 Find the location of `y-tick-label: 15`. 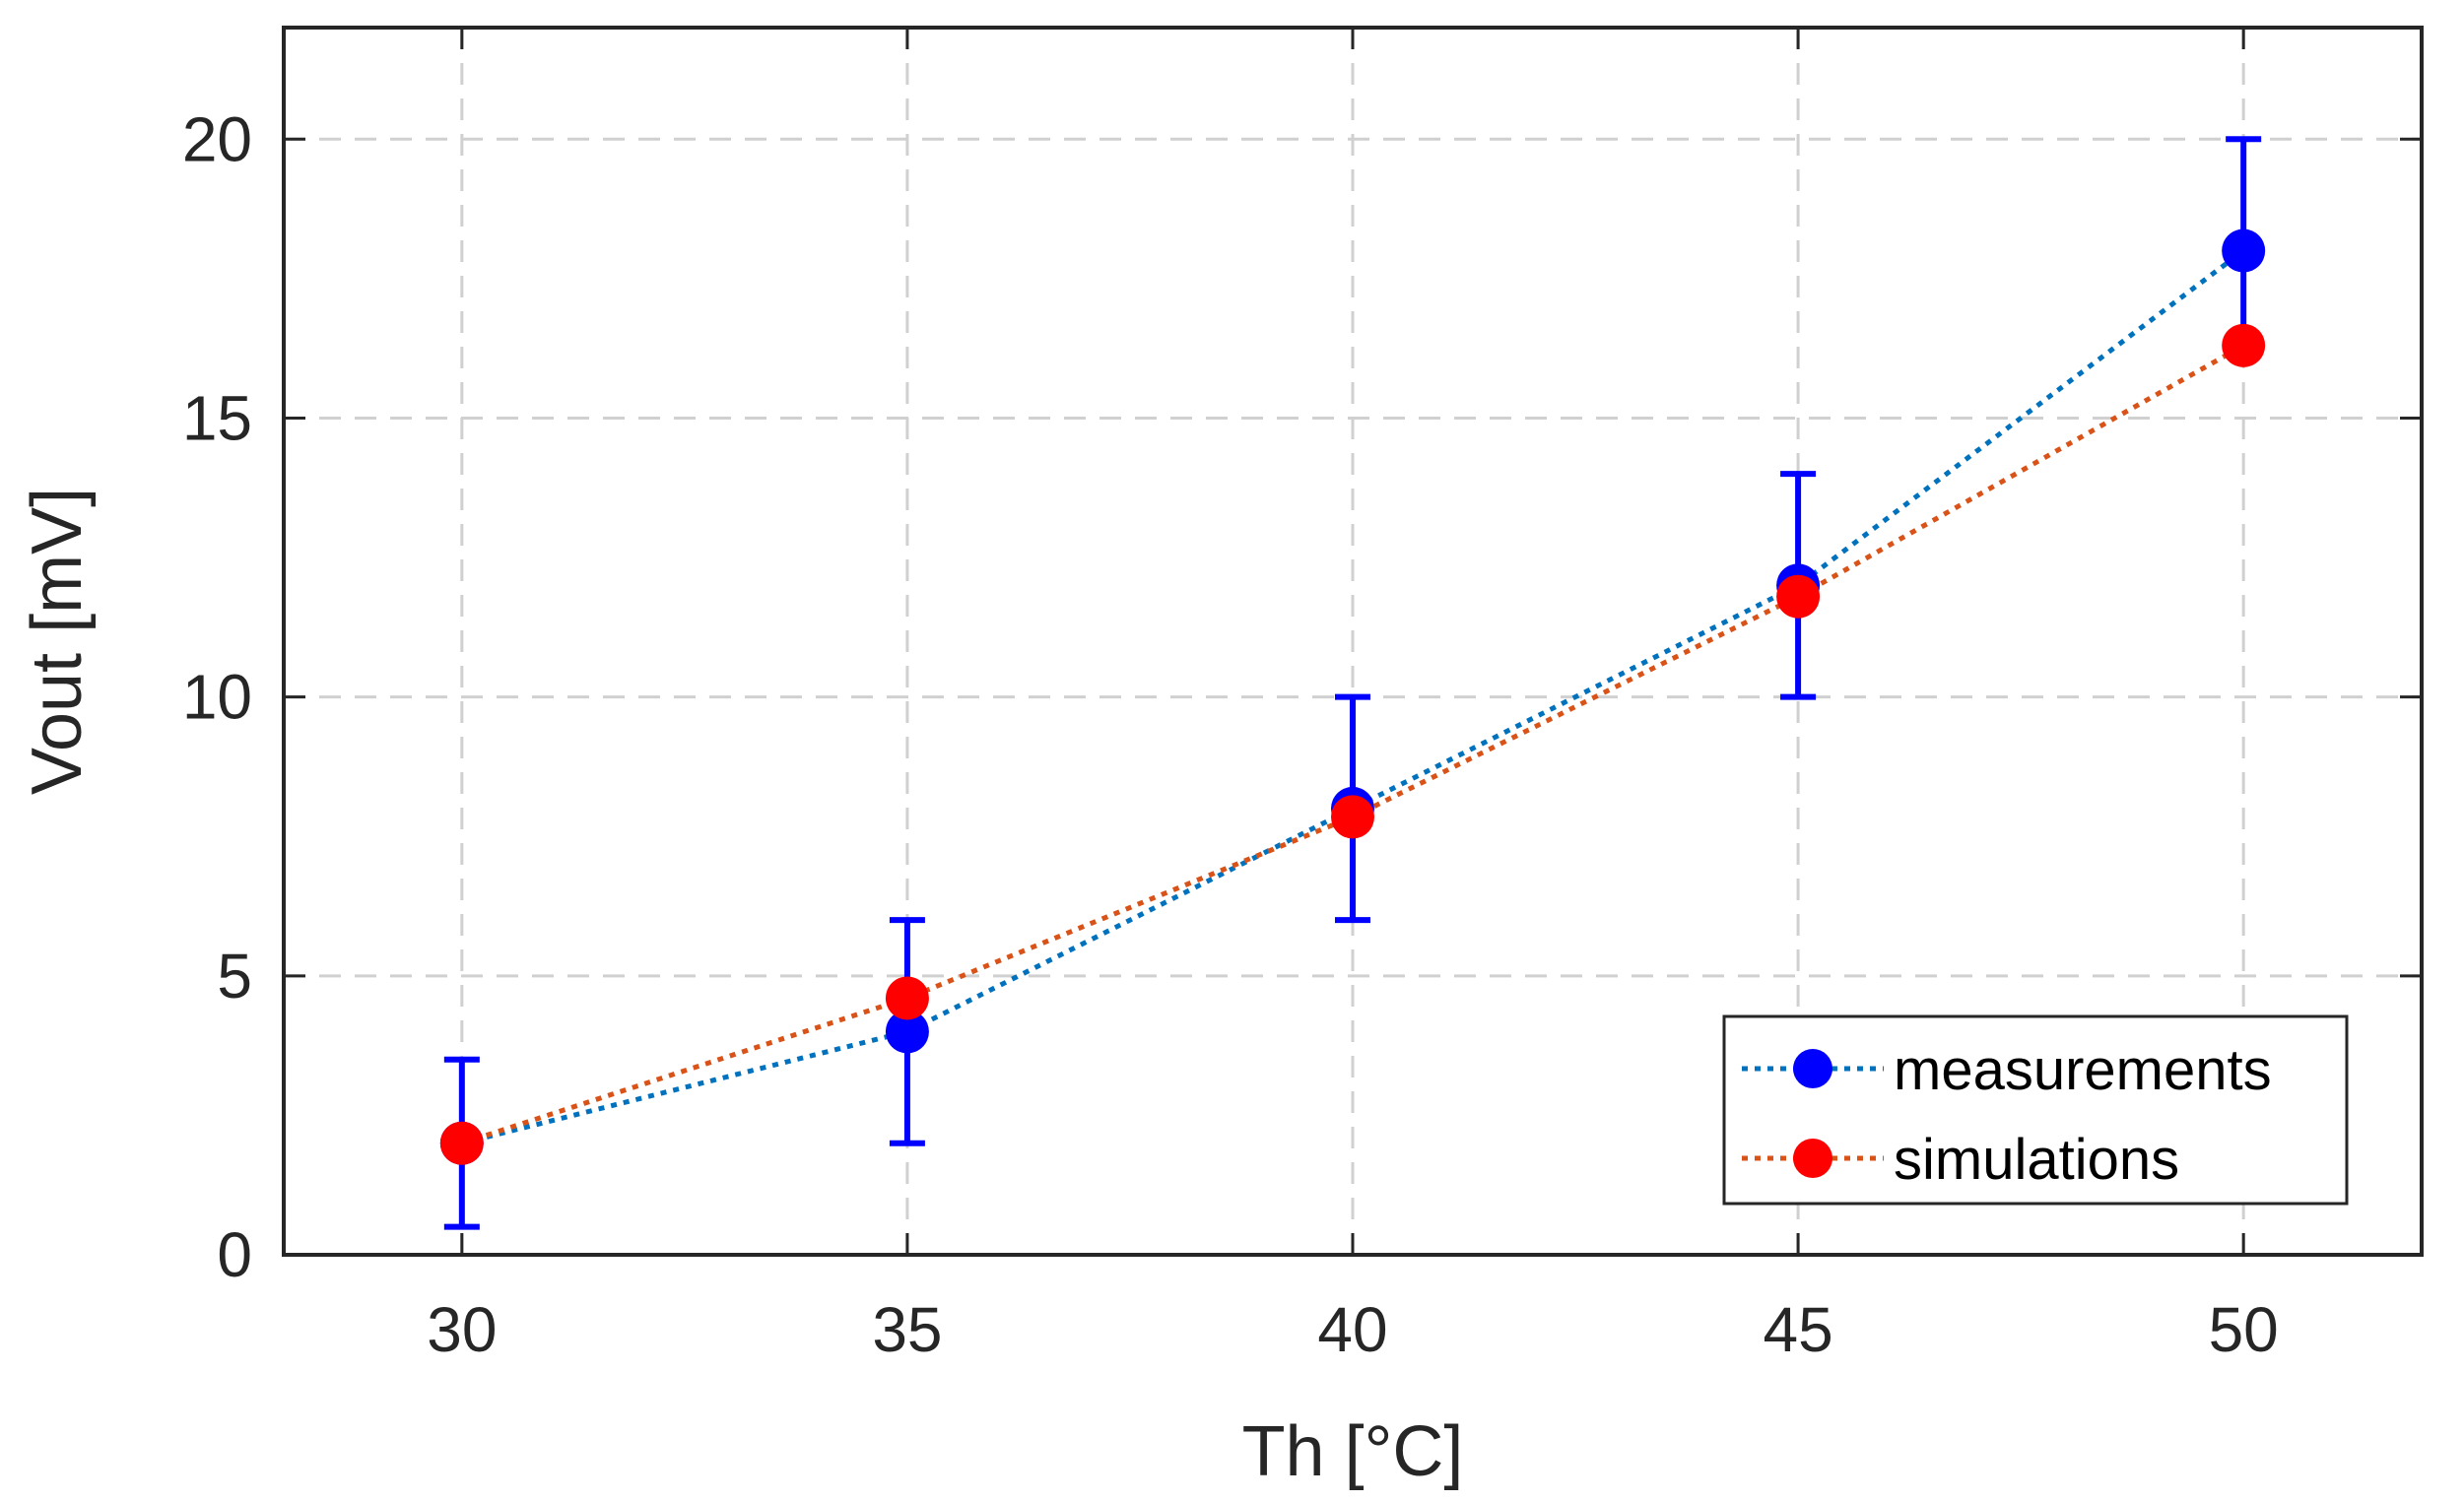

y-tick-label: 15 is located at coordinates (217, 417).